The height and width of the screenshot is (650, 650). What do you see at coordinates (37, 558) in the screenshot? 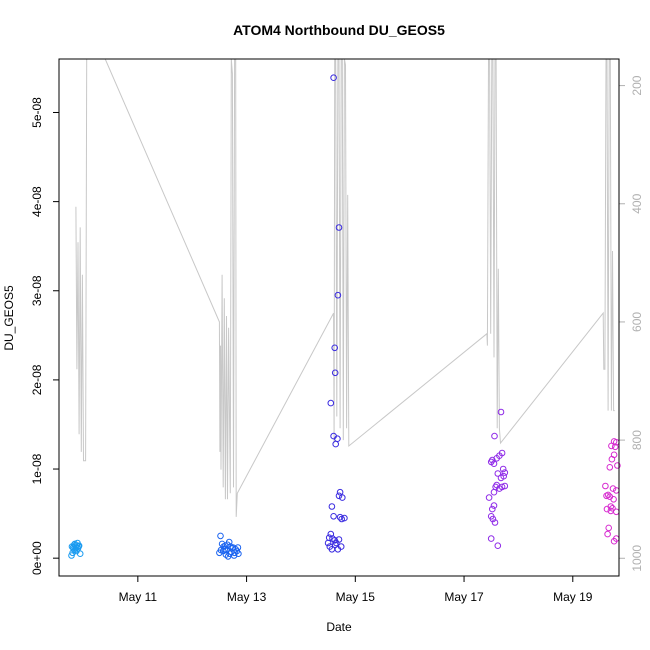
I see `y-tick-label: 0e+00` at bounding box center [37, 558].